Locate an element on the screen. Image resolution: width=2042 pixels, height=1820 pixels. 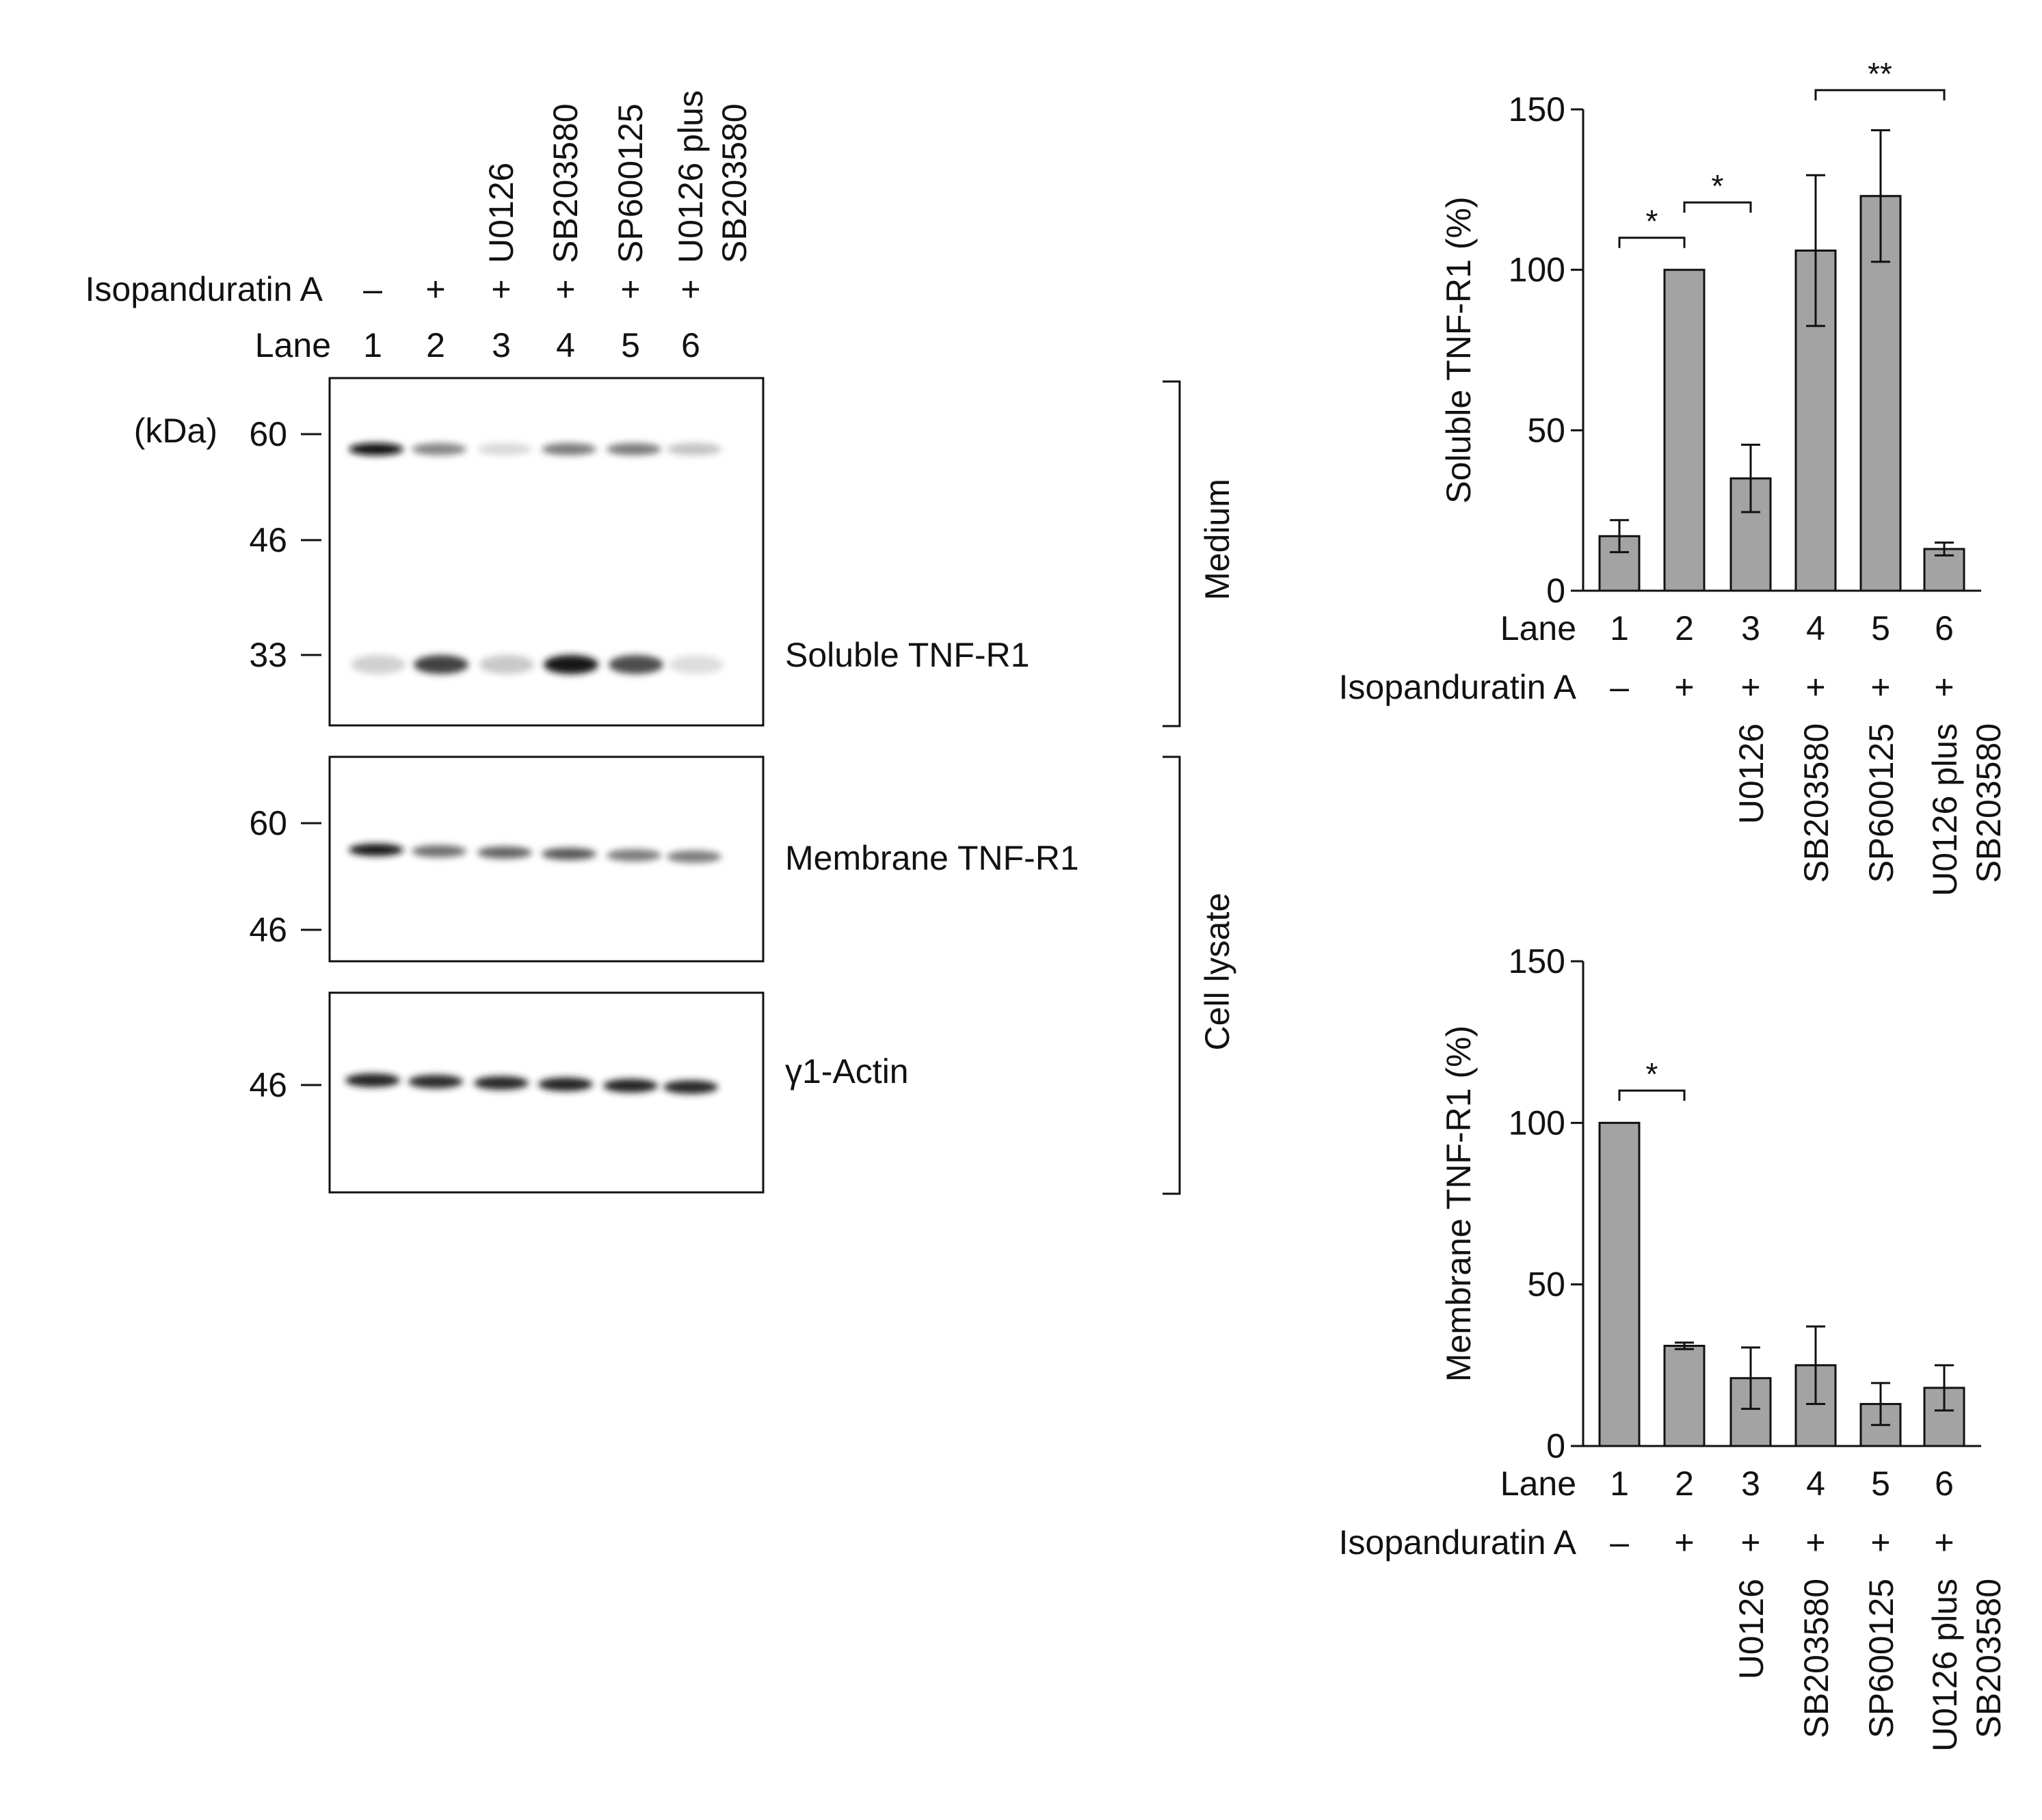
blot-lane-number: 5 is located at coordinates (630, 345).